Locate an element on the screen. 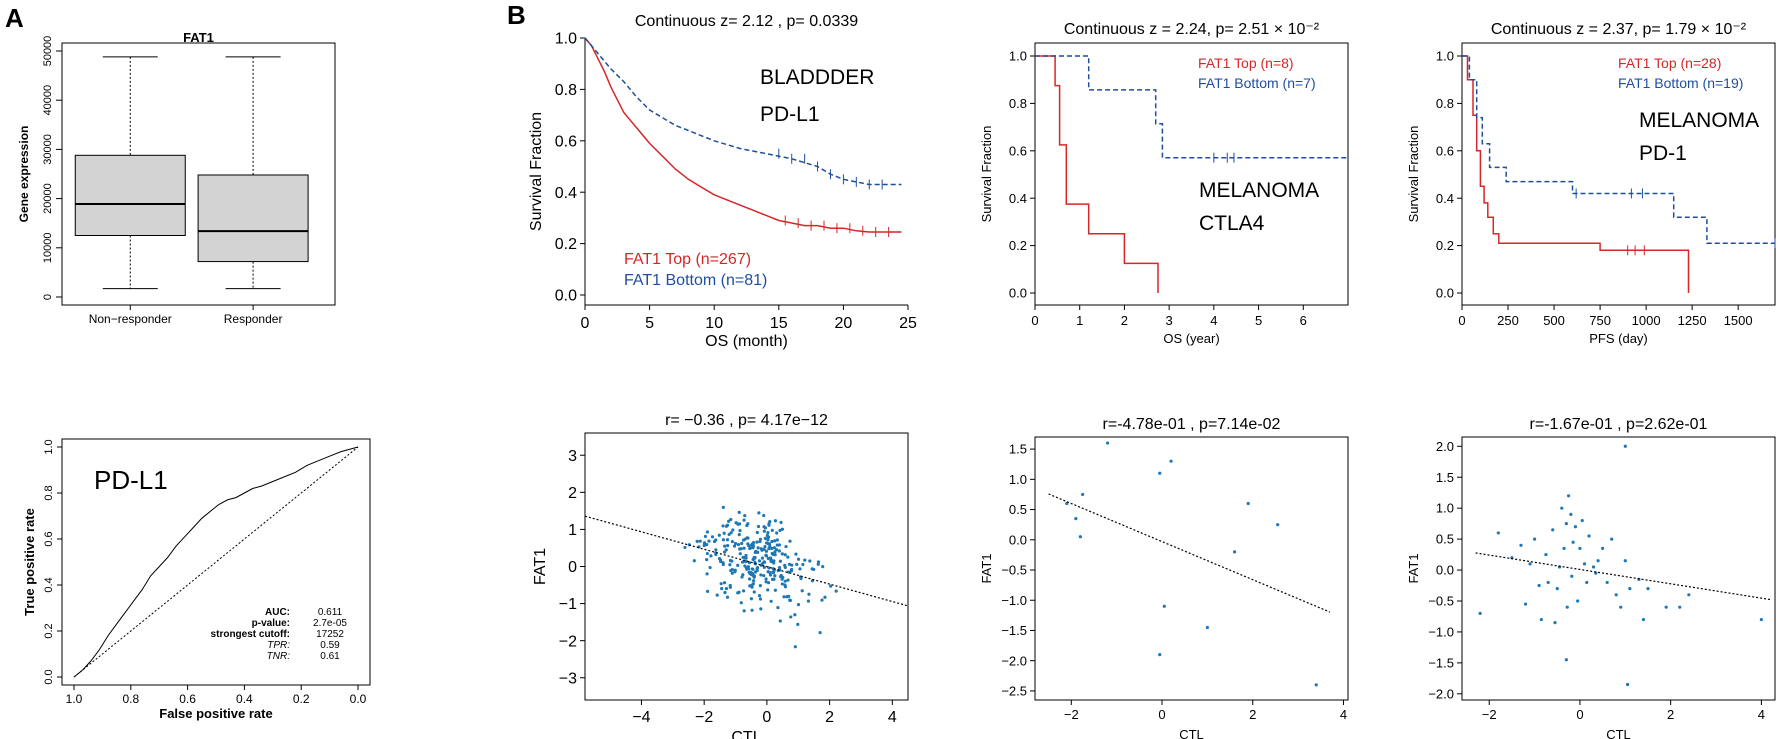  km3-x-tick-label: 500 is located at coordinates (1554, 320).